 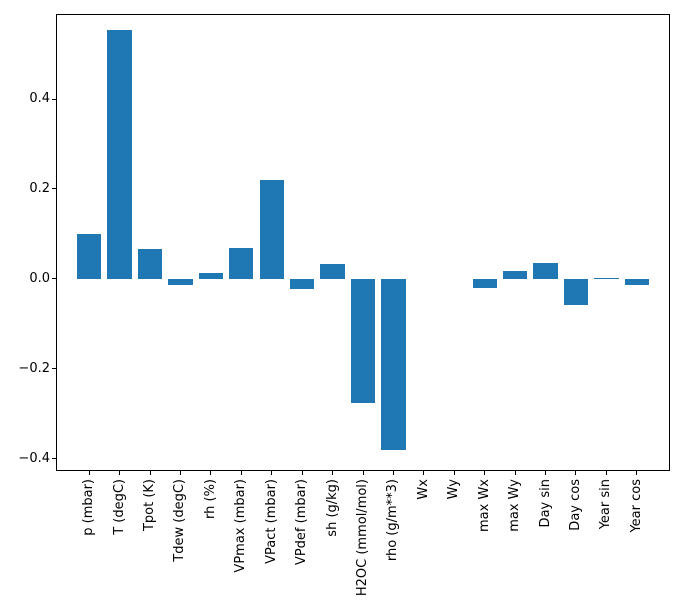 I want to click on x-tick-label: rho (g/m**3), so click(x=393, y=520).